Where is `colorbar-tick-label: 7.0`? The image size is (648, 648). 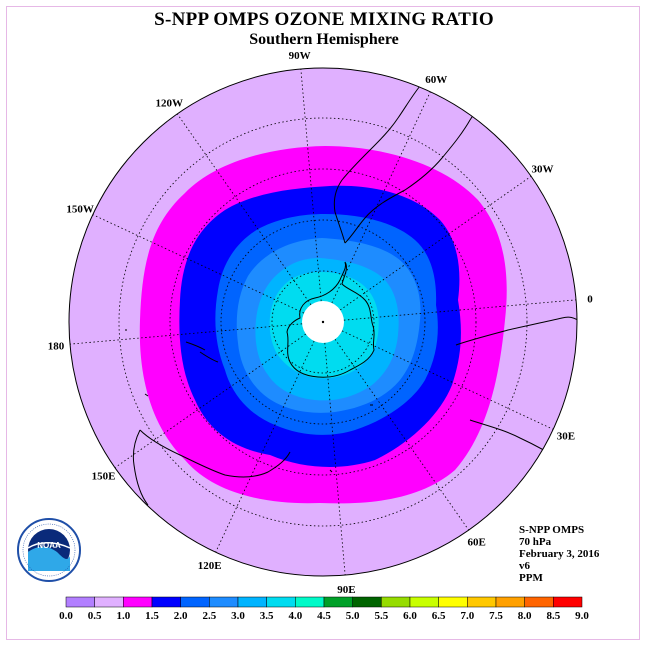 colorbar-tick-label: 7.0 is located at coordinates (467, 616).